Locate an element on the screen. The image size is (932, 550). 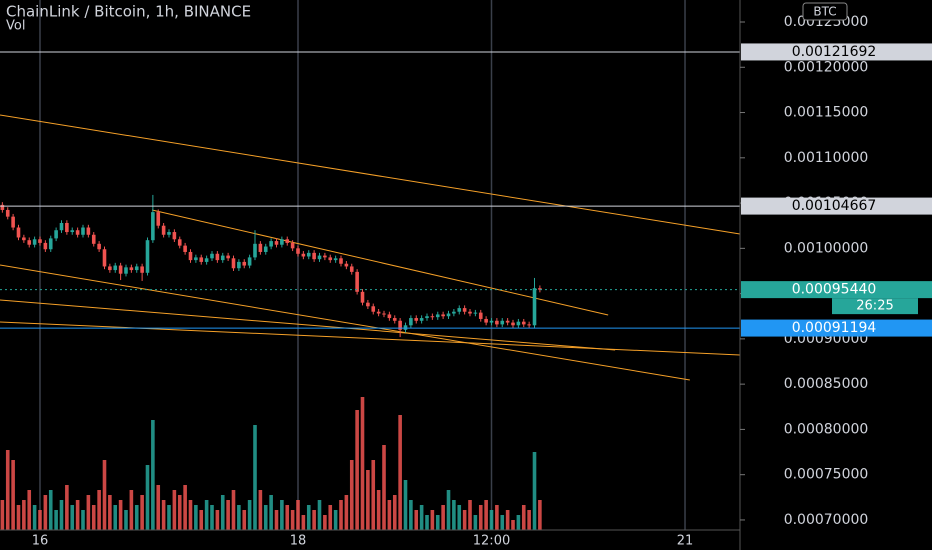
y-tick-label: 0.00100000 is located at coordinates (826, 248).